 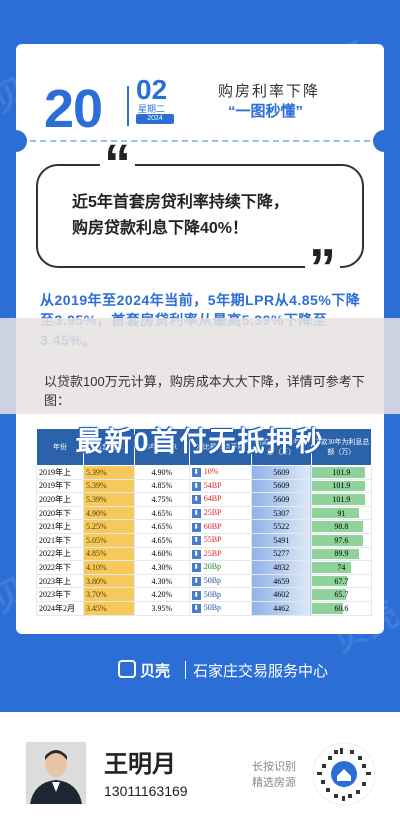 I want to click on cell-year: 2024年2月, so click(x=60, y=608).